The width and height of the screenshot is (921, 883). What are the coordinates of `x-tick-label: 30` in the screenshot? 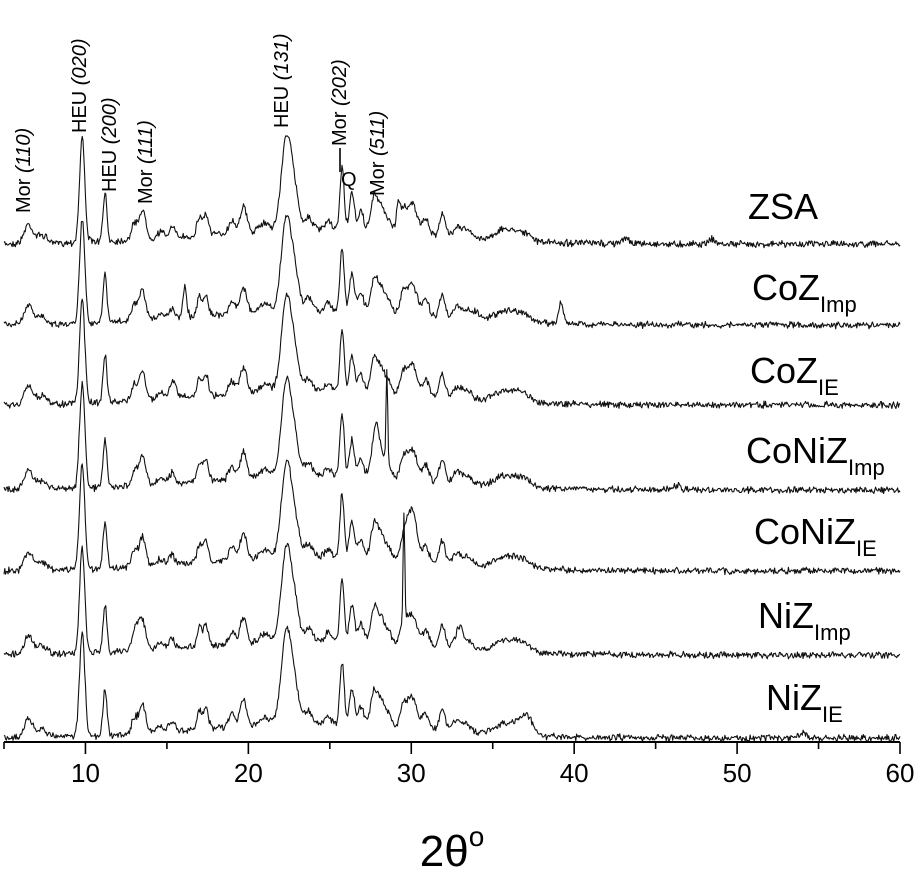 It's located at (411, 773).